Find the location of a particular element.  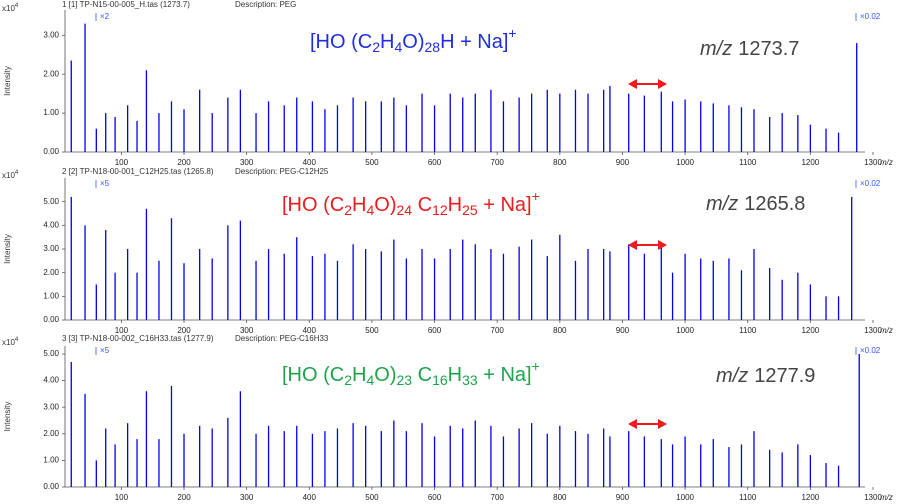

formula-subscript: 33 is located at coordinates (470, 380).